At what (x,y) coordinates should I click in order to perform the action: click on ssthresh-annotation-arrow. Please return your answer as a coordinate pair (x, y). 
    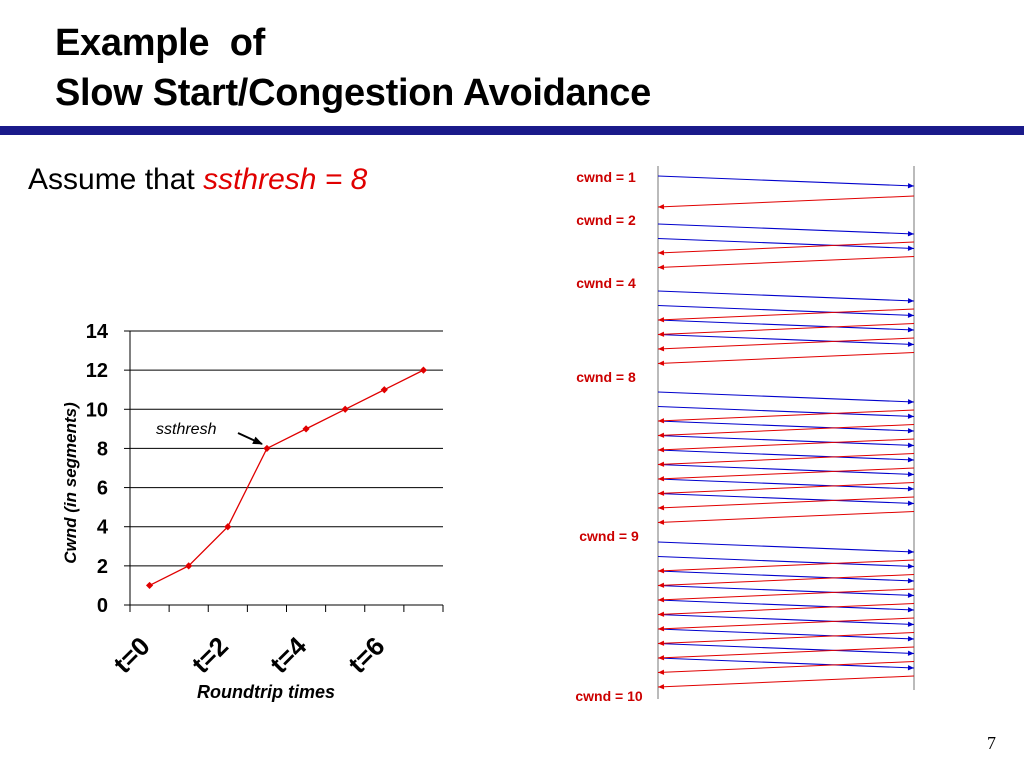
    Looking at the image, I should click on (250, 438).